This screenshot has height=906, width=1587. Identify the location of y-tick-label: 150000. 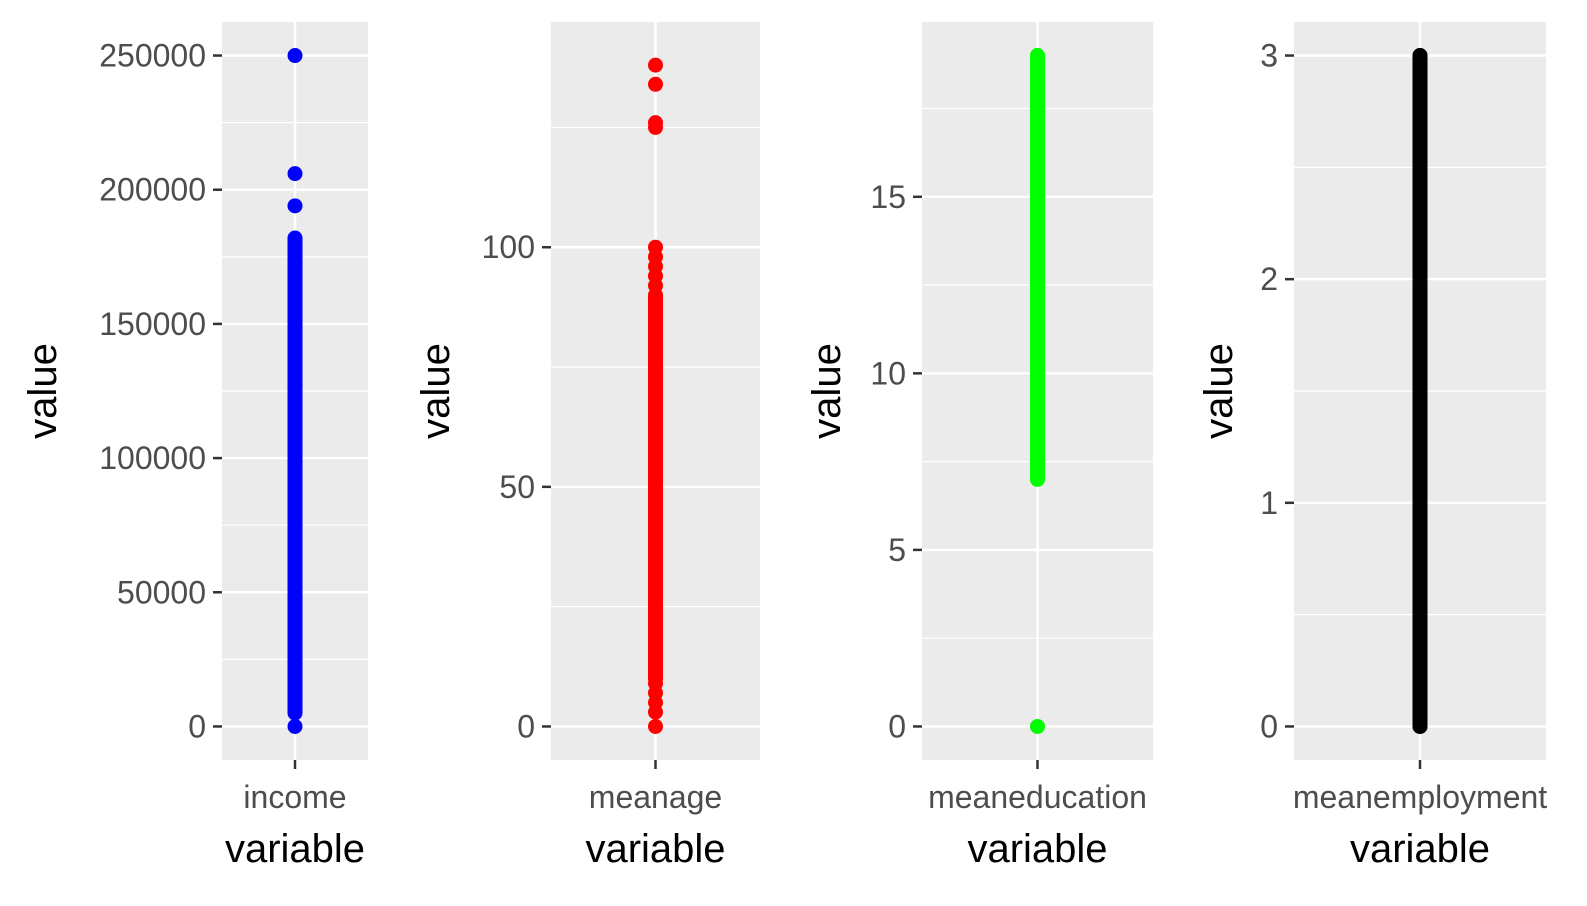
(152, 324).